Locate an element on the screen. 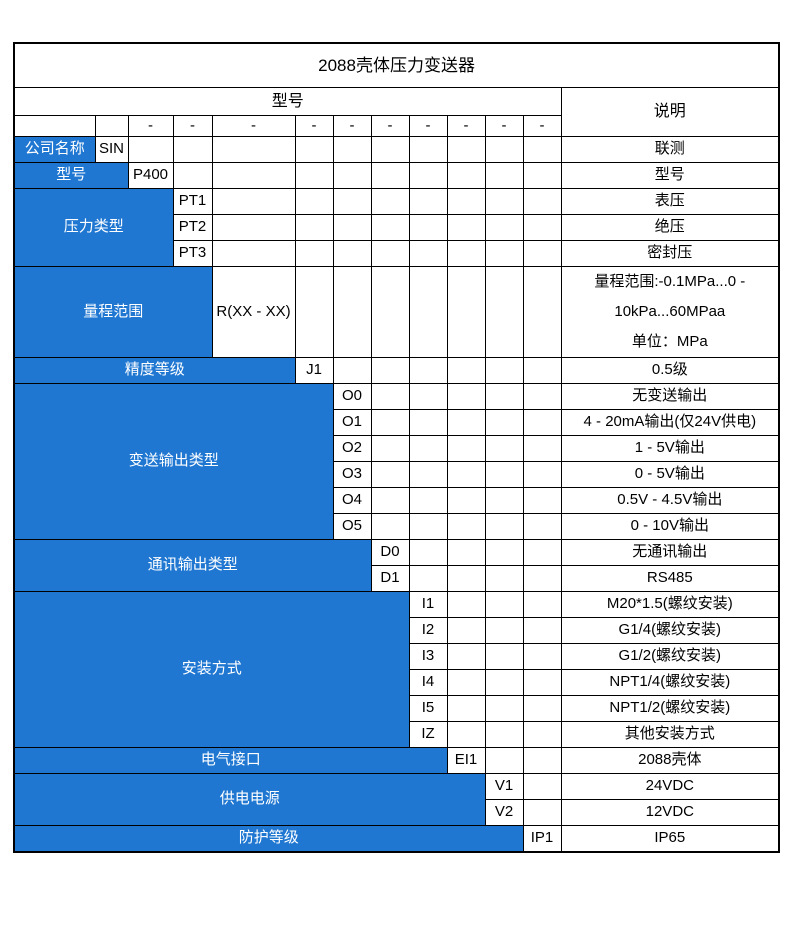  option-row: IZ 其他安装方式 is located at coordinates (397, 734).